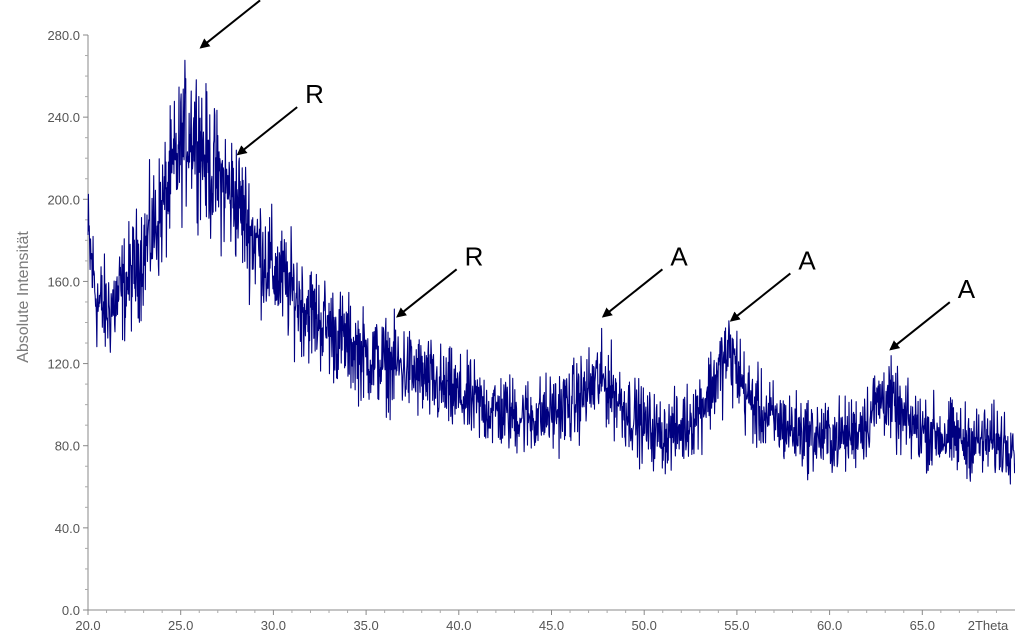 This screenshot has width=1015, height=637. Describe the element at coordinates (63, 35) in the screenshot. I see `y-tick-label: 280.0` at that location.